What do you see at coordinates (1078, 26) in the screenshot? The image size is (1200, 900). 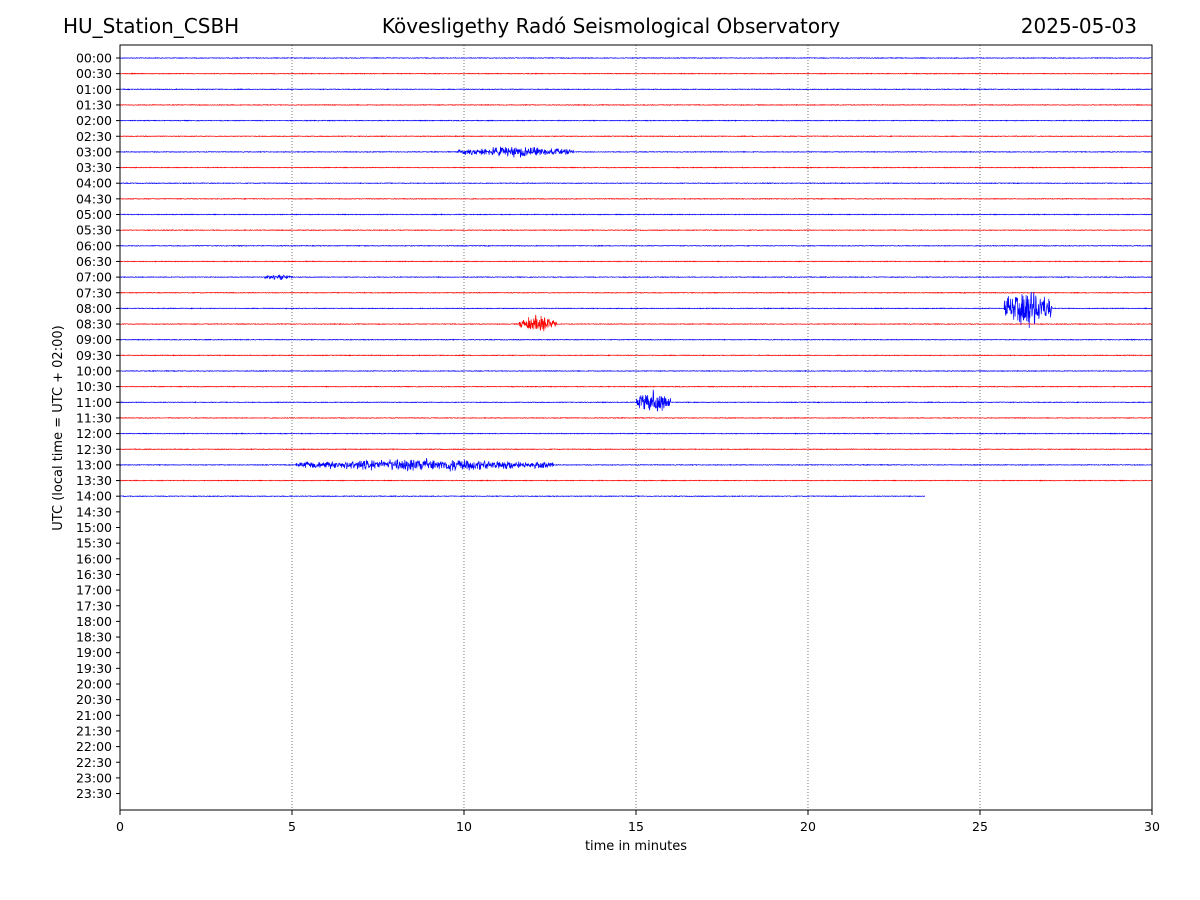 I see `chart-date: 2025-05-03` at bounding box center [1078, 26].